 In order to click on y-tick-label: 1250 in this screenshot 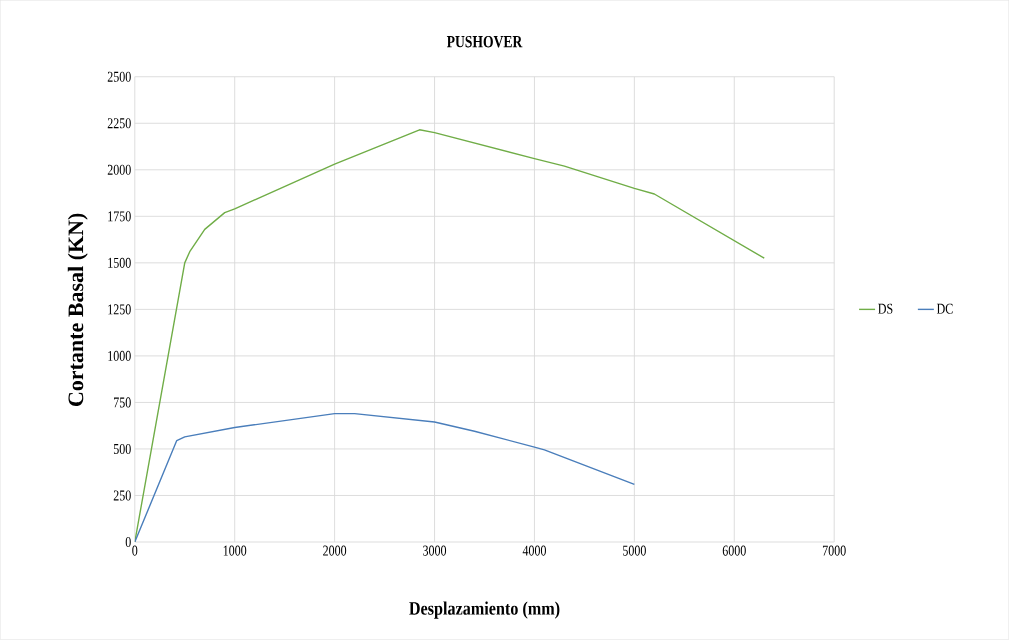, I will do `click(119, 309)`.